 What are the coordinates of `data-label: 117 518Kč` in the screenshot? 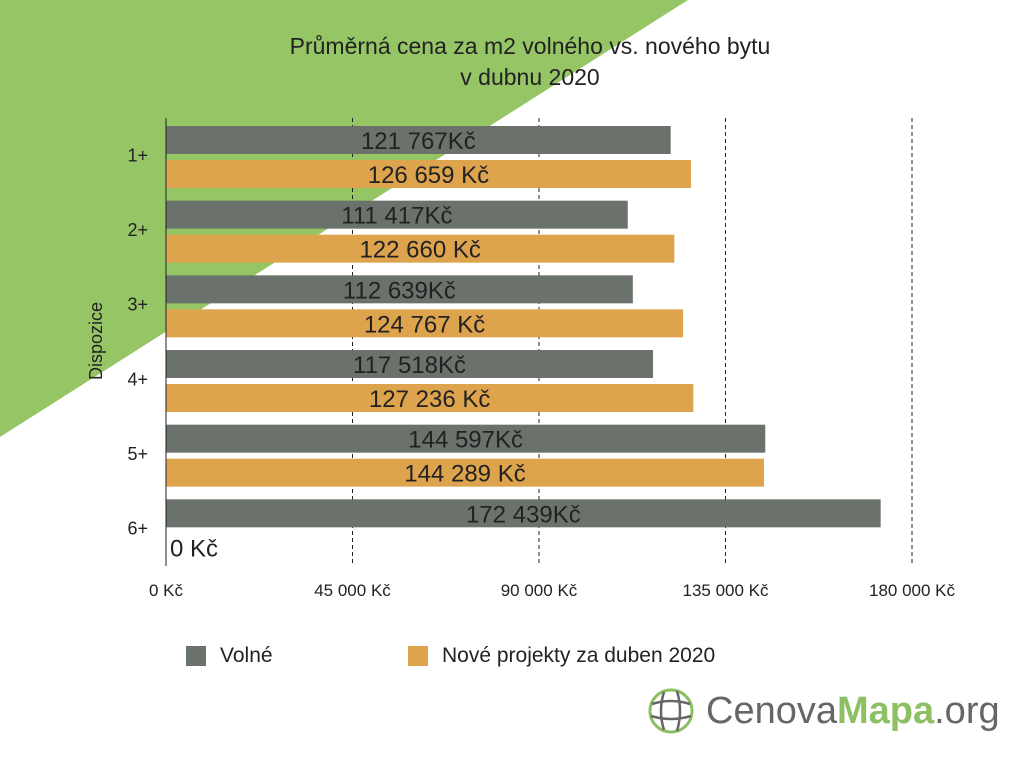 It's located at (409, 365).